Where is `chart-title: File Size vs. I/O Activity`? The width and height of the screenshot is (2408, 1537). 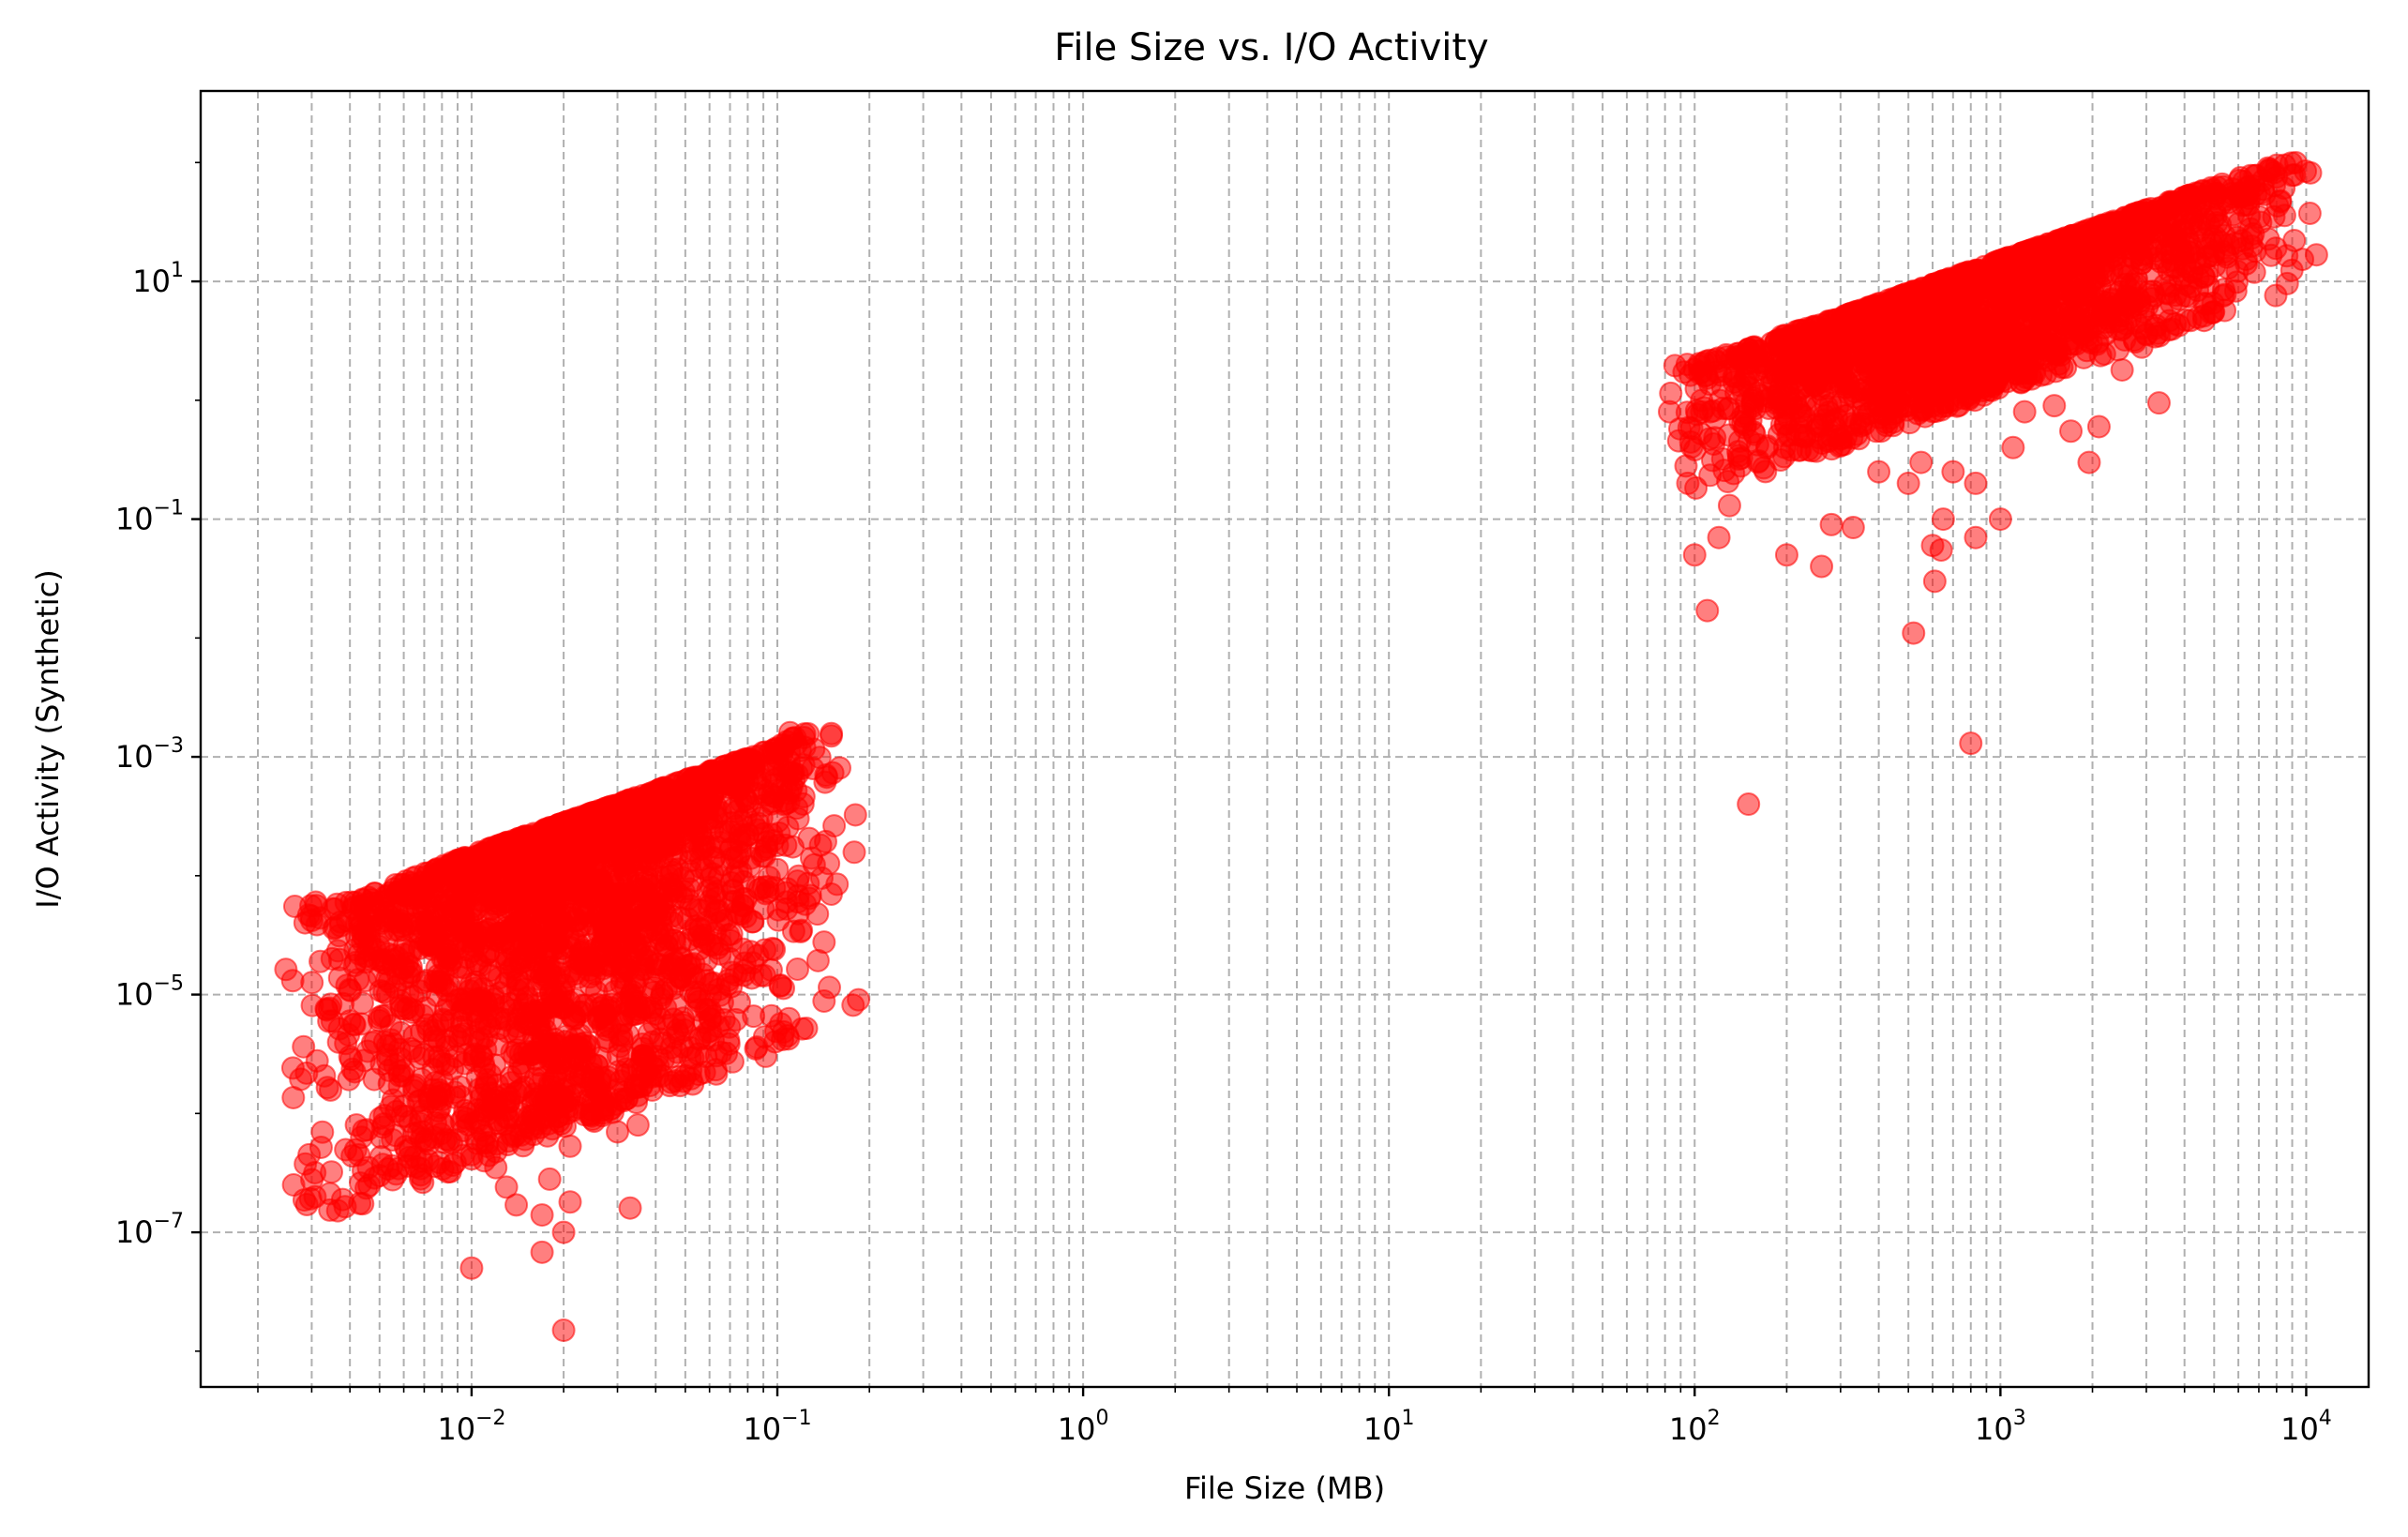 chart-title: File Size vs. I/O Activity is located at coordinates (1271, 47).